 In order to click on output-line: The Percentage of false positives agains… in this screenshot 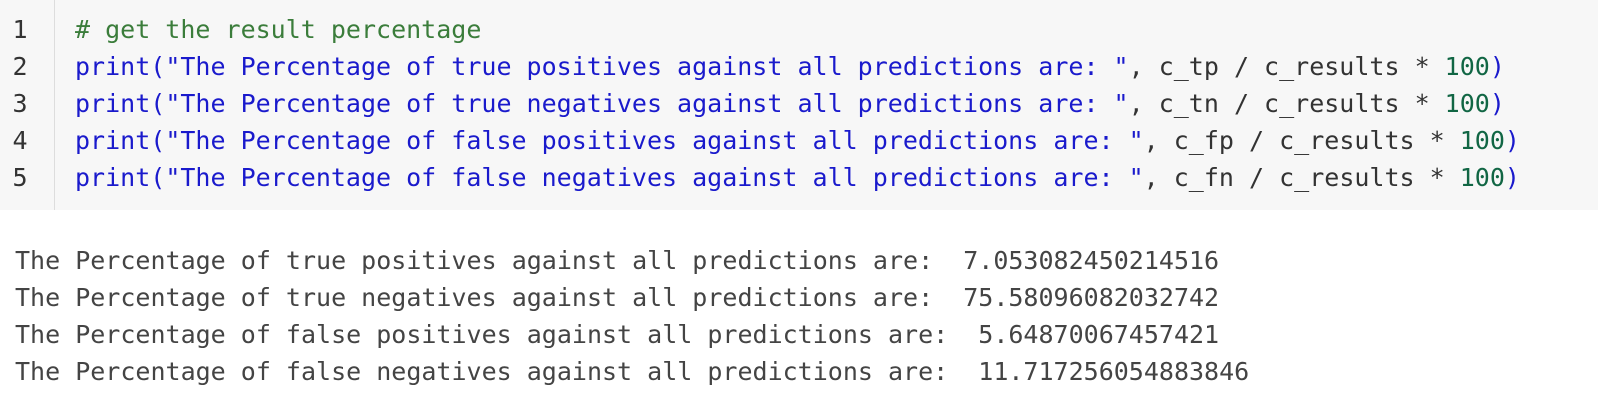, I will do `click(617, 334)`.